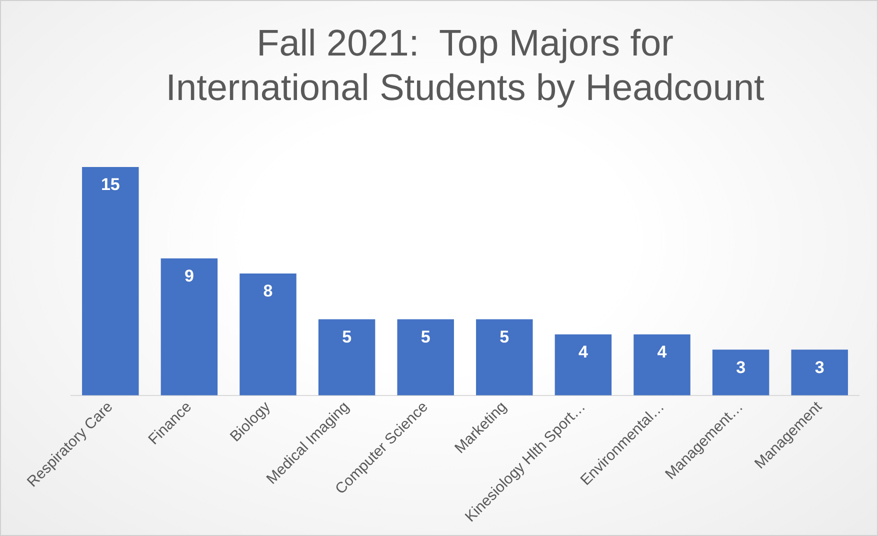 The image size is (878, 536). Describe the element at coordinates (110, 184) in the screenshot. I see `data-label: 15` at that location.